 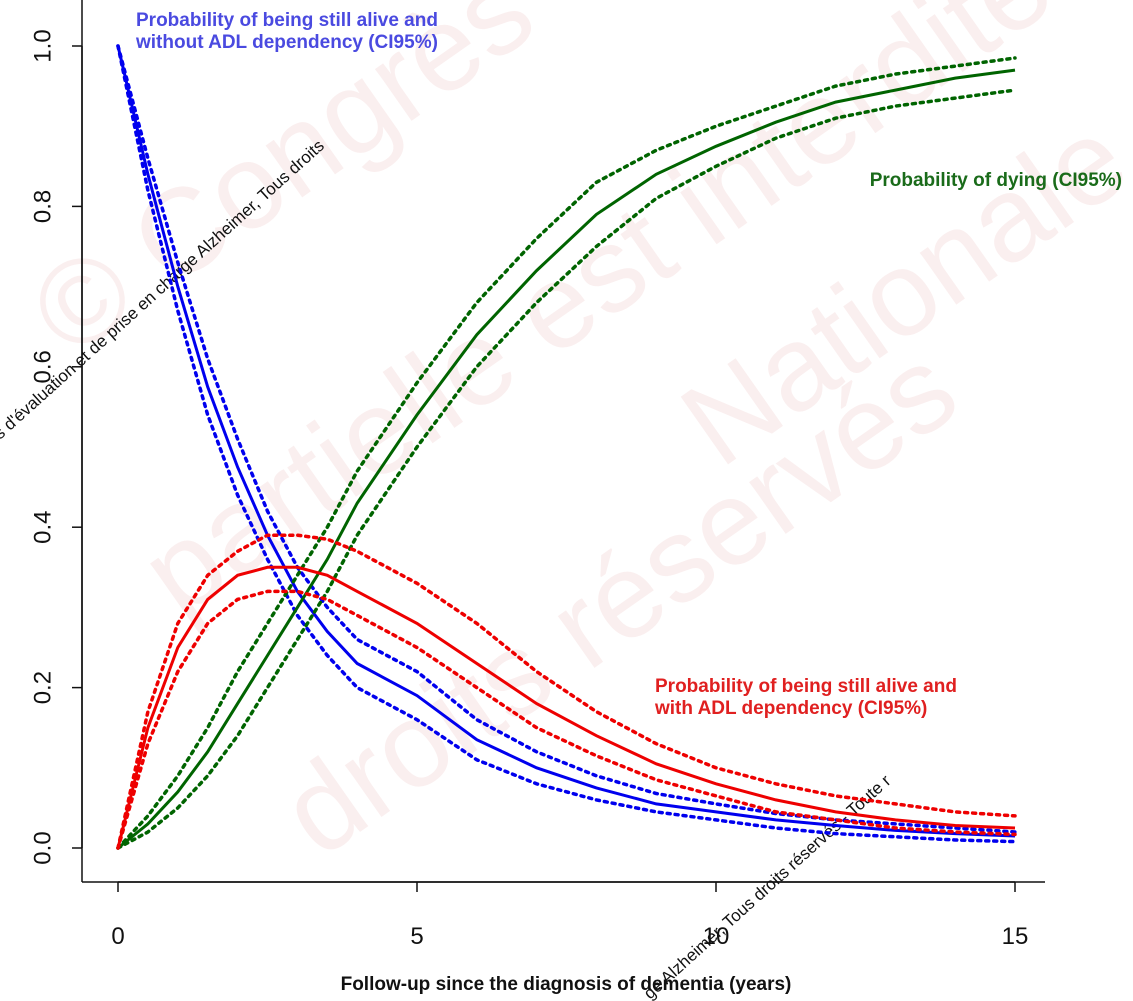 I want to click on y-tick-label: 0.4, so click(x=42, y=527).